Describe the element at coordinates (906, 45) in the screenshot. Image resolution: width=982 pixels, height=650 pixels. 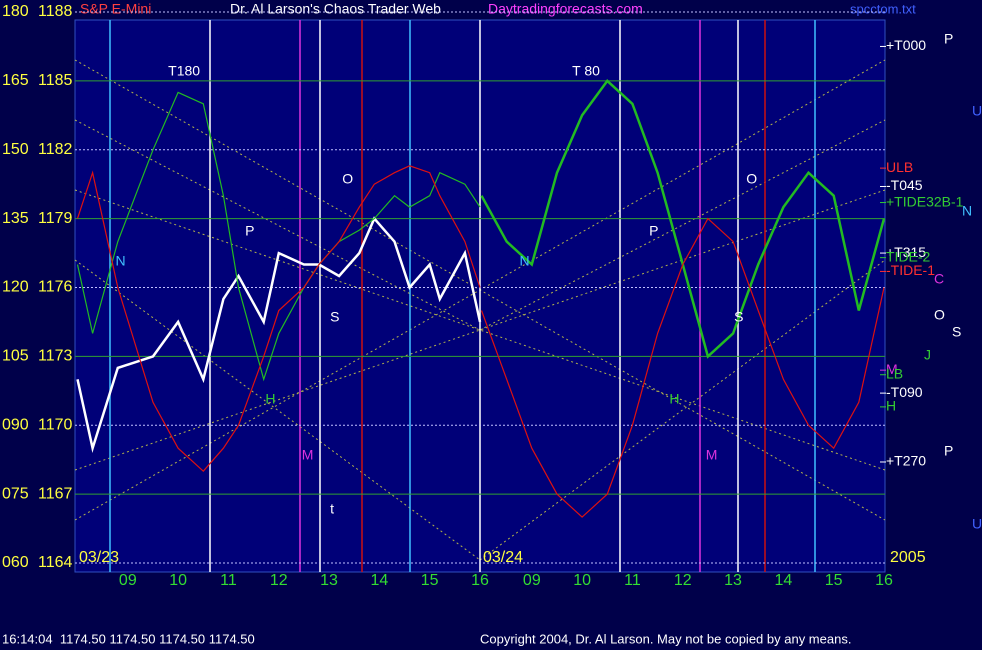
I see `level-label: +T000` at that location.